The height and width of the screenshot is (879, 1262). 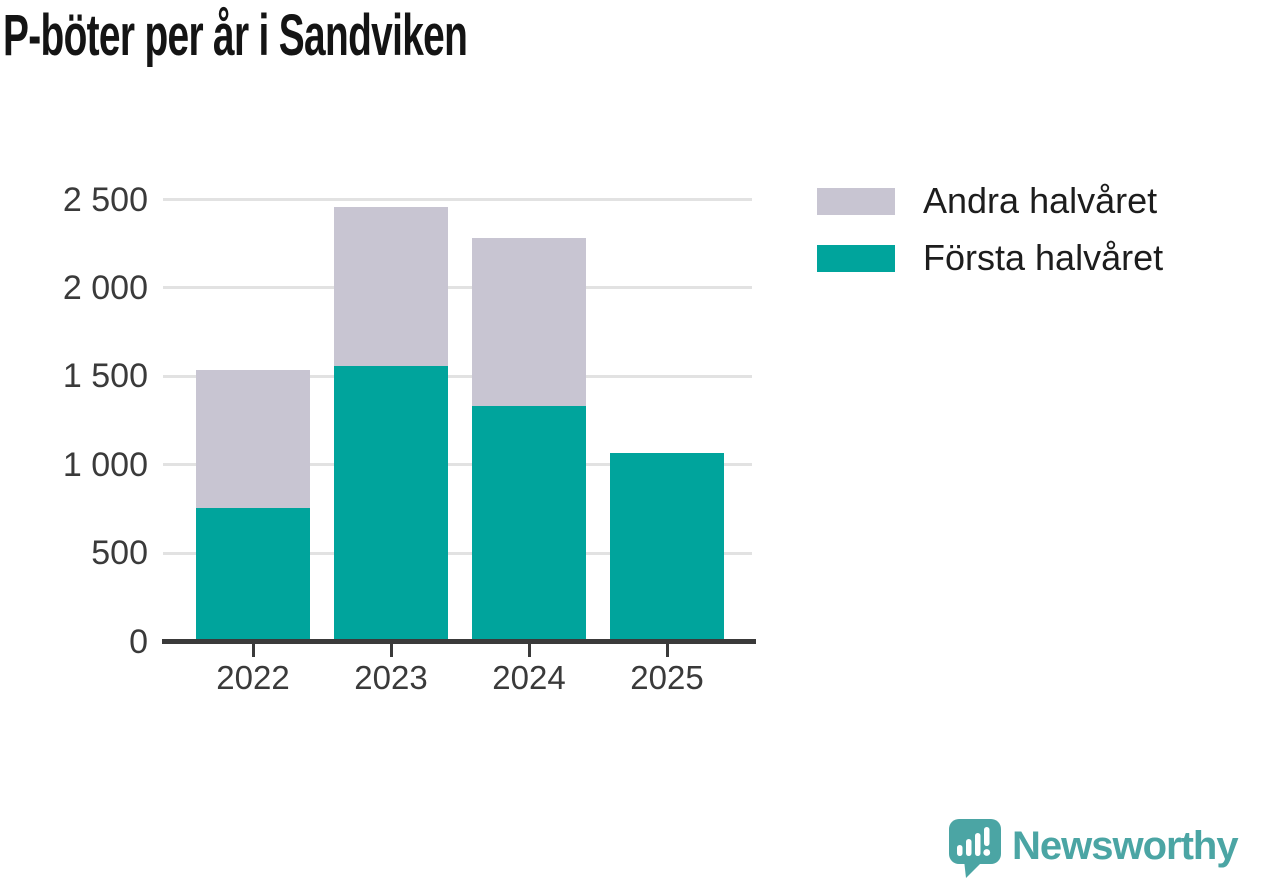 What do you see at coordinates (529, 677) in the screenshot?
I see `x-axis-label-2024: 2024` at bounding box center [529, 677].